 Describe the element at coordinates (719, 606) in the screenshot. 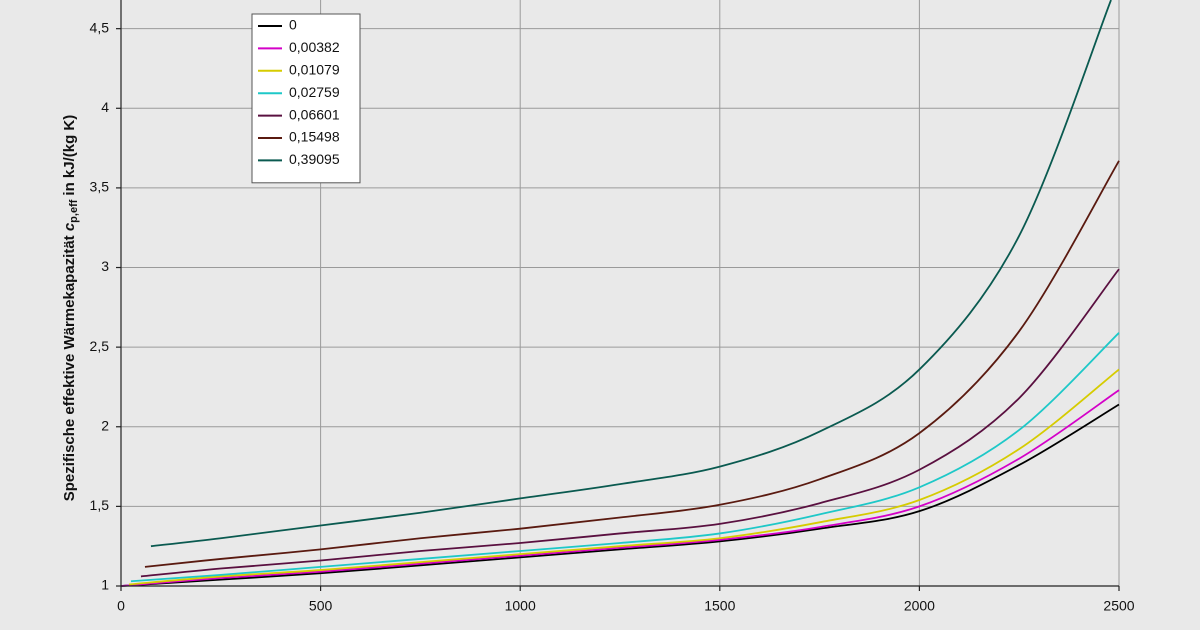

I see `x-tick-label: 1500` at that location.